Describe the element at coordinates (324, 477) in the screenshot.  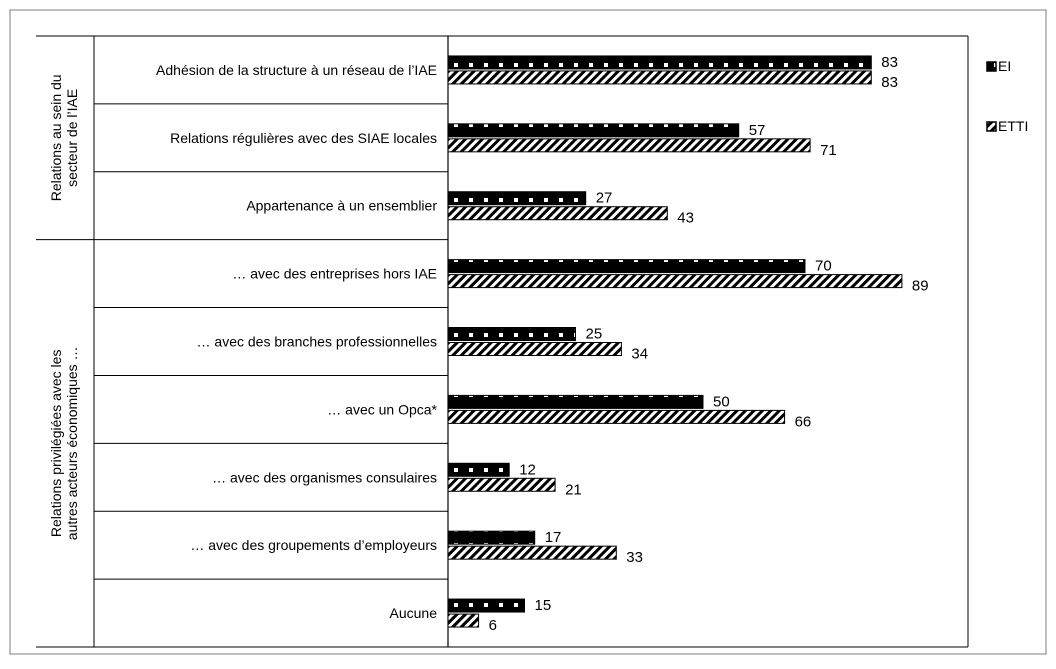
I see `category-label: … avec des organismes consulaires` at that location.